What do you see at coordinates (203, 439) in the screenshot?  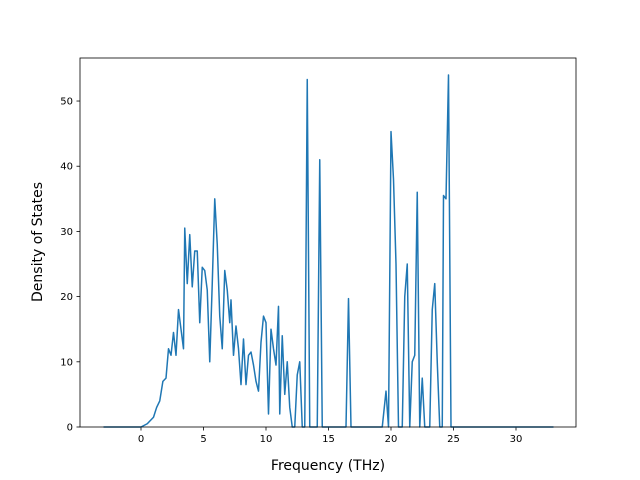 I see `x-tick-label: 5` at bounding box center [203, 439].